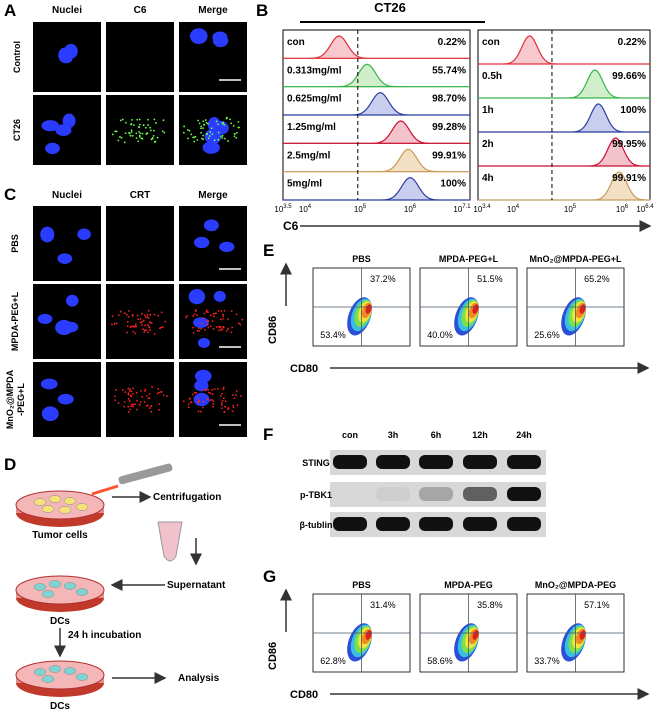 The image size is (658, 712). Describe the element at coordinates (482, 209) in the screenshot. I see `tick-label: 103.4` at that location.